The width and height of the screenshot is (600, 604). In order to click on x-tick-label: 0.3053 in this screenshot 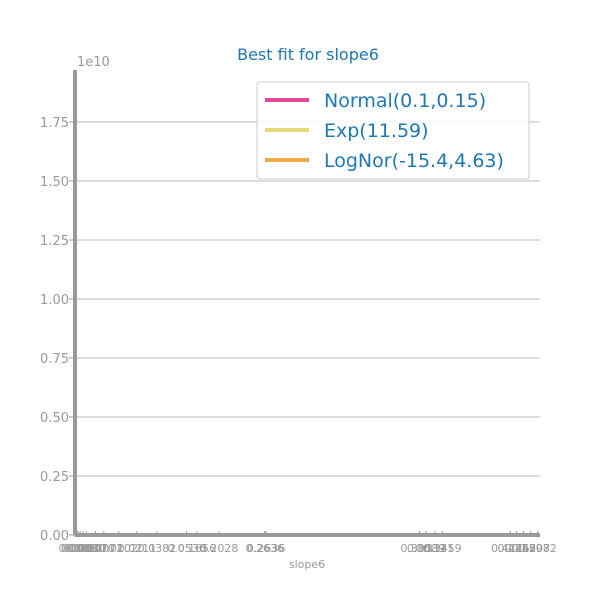, I will do `click(419, 548)`.